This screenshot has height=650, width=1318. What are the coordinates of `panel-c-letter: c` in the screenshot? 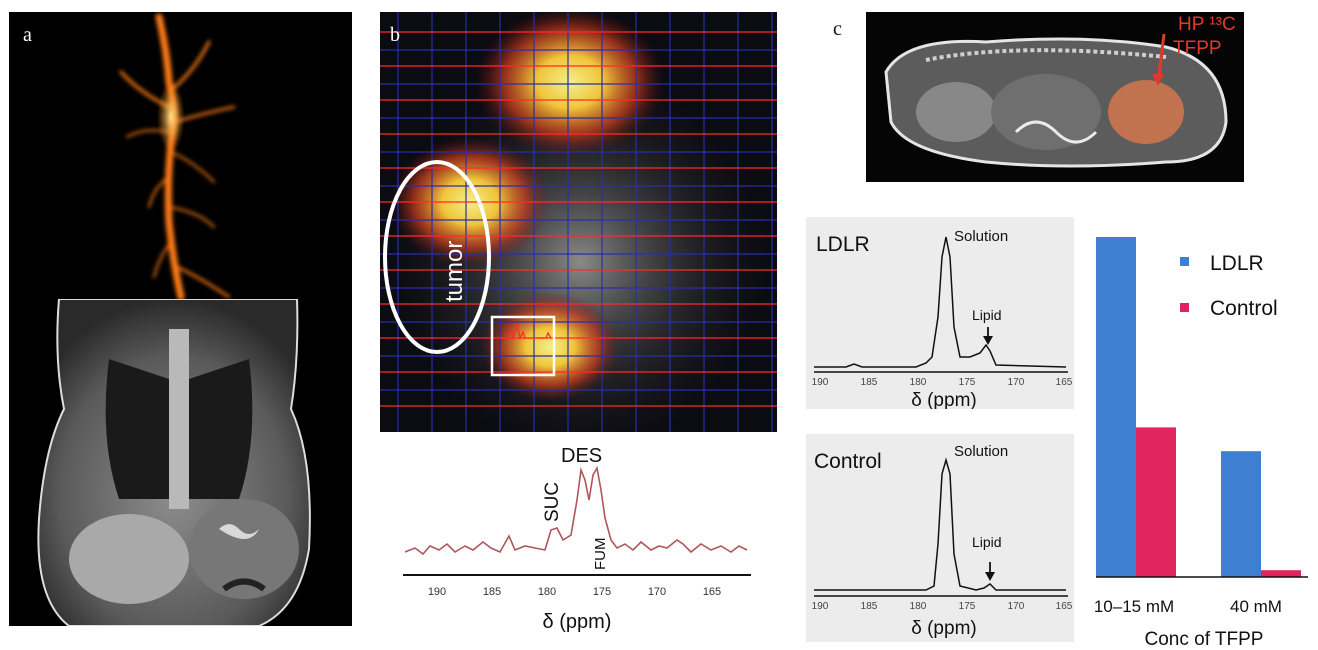 It's located at (837, 29).